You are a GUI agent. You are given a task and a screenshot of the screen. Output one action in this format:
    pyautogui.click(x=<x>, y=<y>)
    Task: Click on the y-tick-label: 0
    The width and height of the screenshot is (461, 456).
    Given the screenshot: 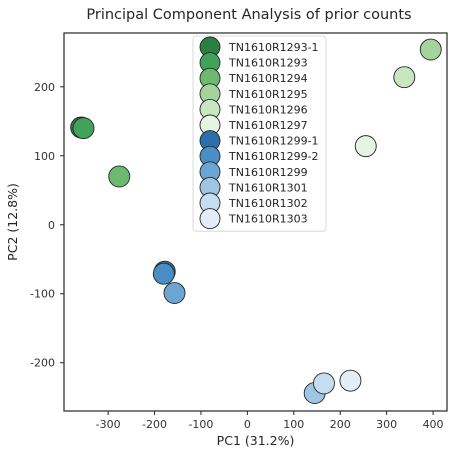 What is the action you would take?
    pyautogui.click(x=51, y=225)
    